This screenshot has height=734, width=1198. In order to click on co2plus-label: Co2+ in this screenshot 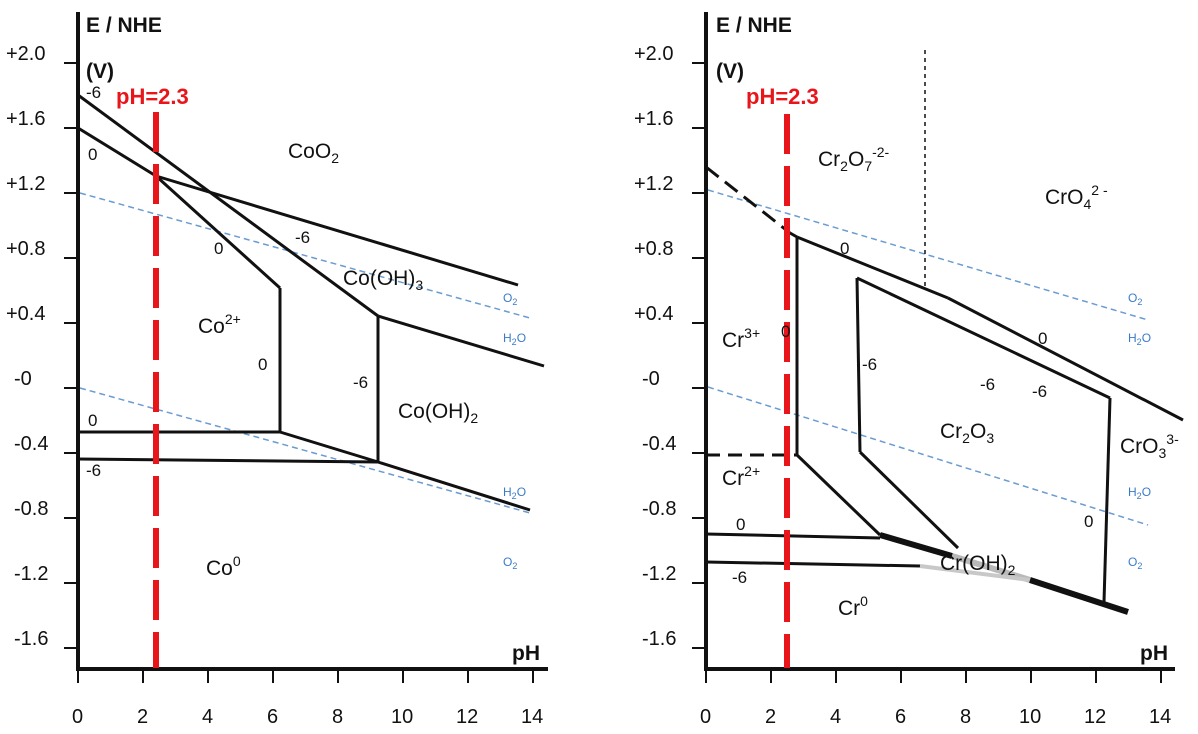, I will do `click(219, 324)`.